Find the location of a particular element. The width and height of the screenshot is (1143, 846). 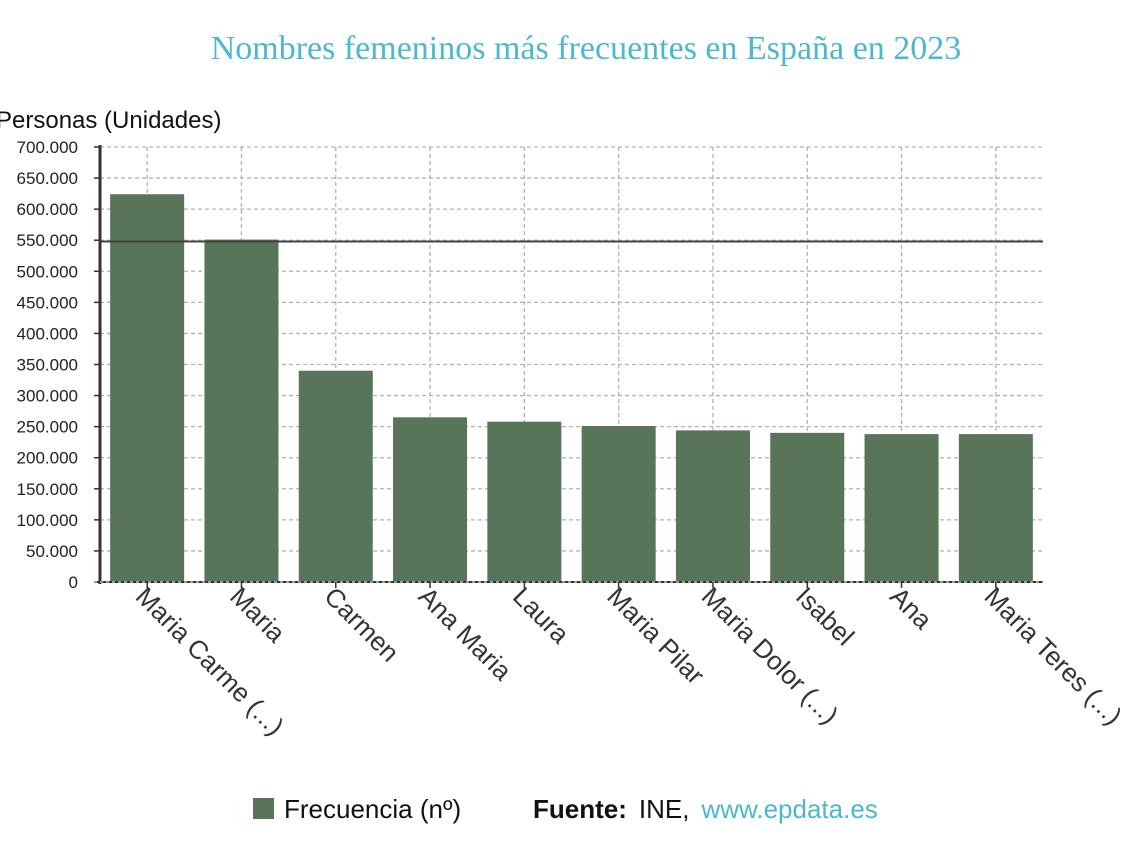

y-tick-label: 550.000 is located at coordinates (47, 240).